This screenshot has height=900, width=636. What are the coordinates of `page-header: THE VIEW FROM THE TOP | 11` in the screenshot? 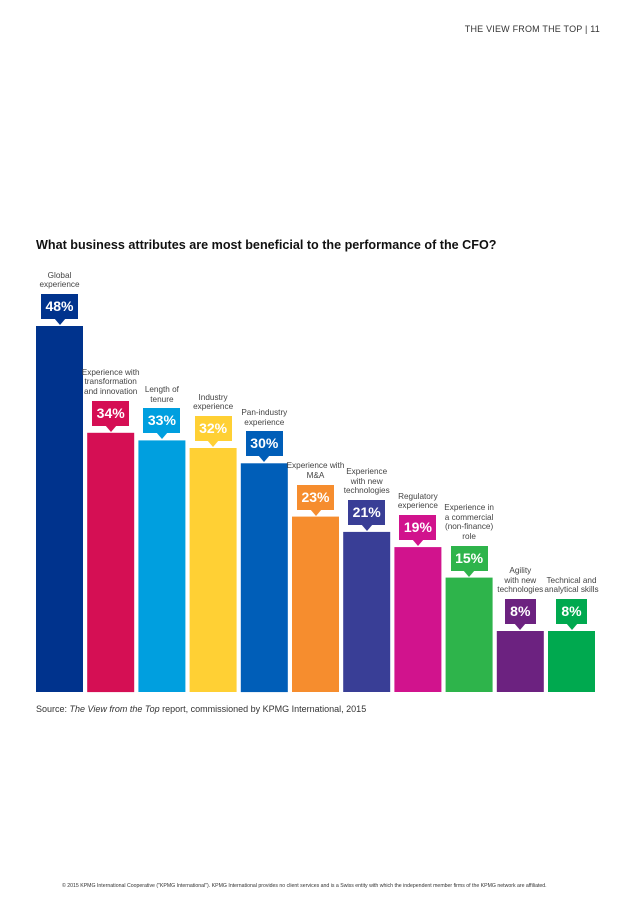 It's located at (532, 29).